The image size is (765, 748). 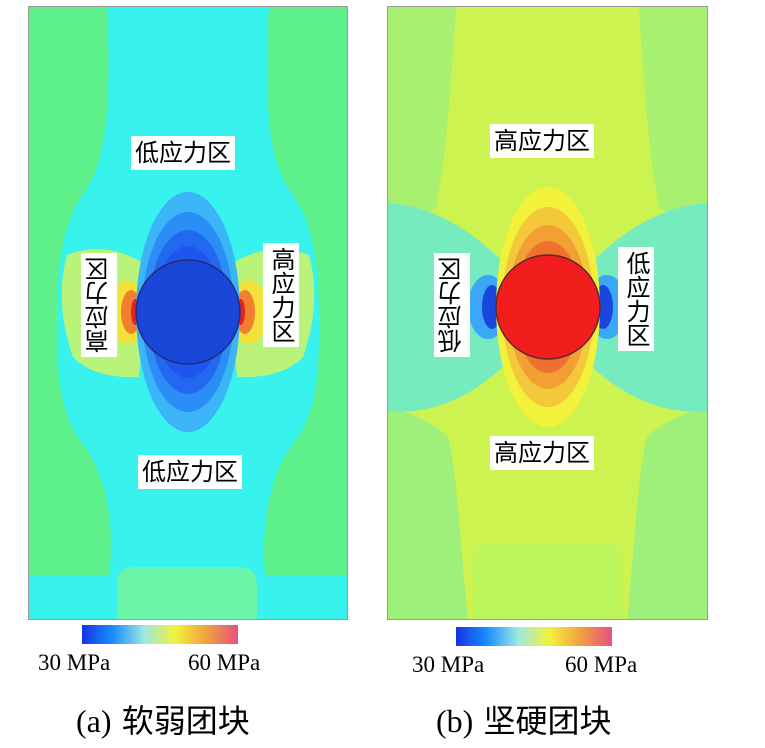 I want to click on bottom-zone-label: 低应力区, so click(x=190, y=472).